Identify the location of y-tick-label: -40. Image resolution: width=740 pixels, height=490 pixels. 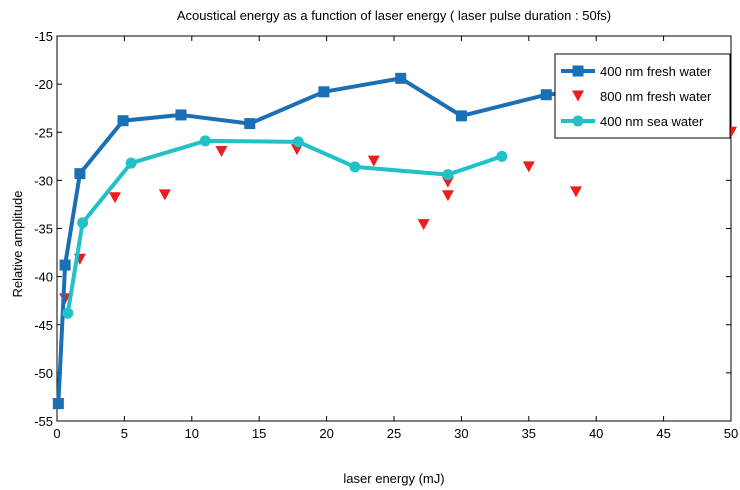
(43, 277).